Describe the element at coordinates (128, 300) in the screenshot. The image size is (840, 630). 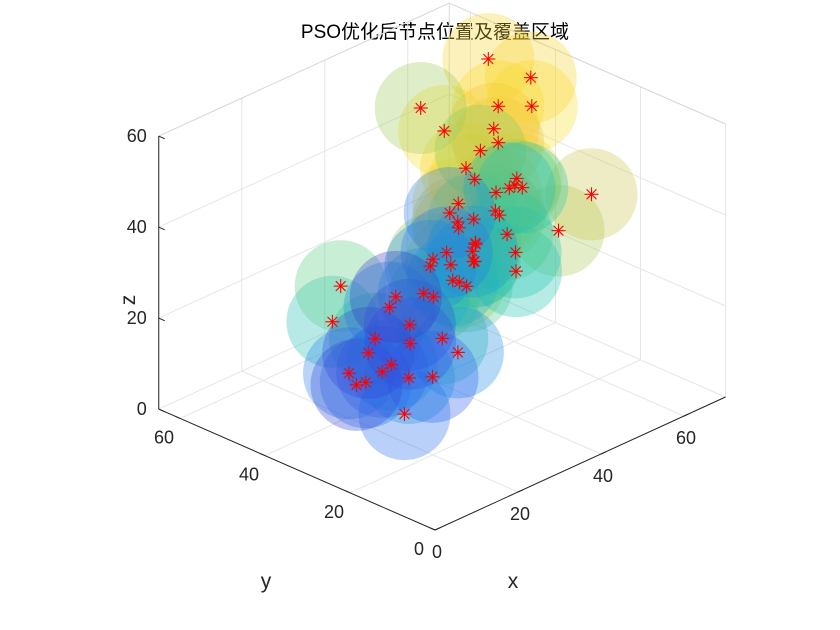
I see `z-axis-label: z` at that location.